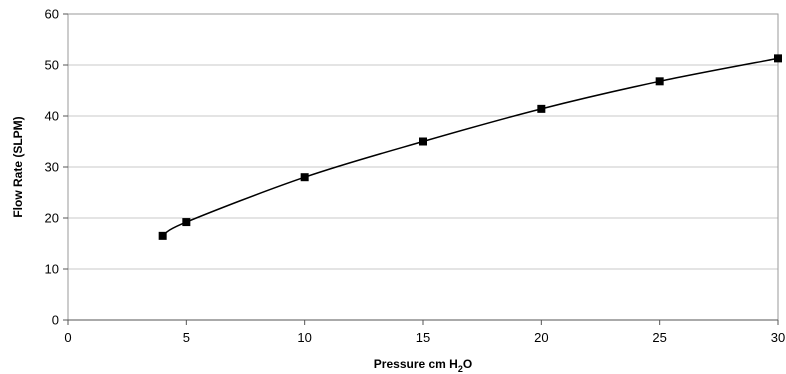 The height and width of the screenshot is (374, 786). I want to click on x-tick-label-20: 20, so click(541, 337).